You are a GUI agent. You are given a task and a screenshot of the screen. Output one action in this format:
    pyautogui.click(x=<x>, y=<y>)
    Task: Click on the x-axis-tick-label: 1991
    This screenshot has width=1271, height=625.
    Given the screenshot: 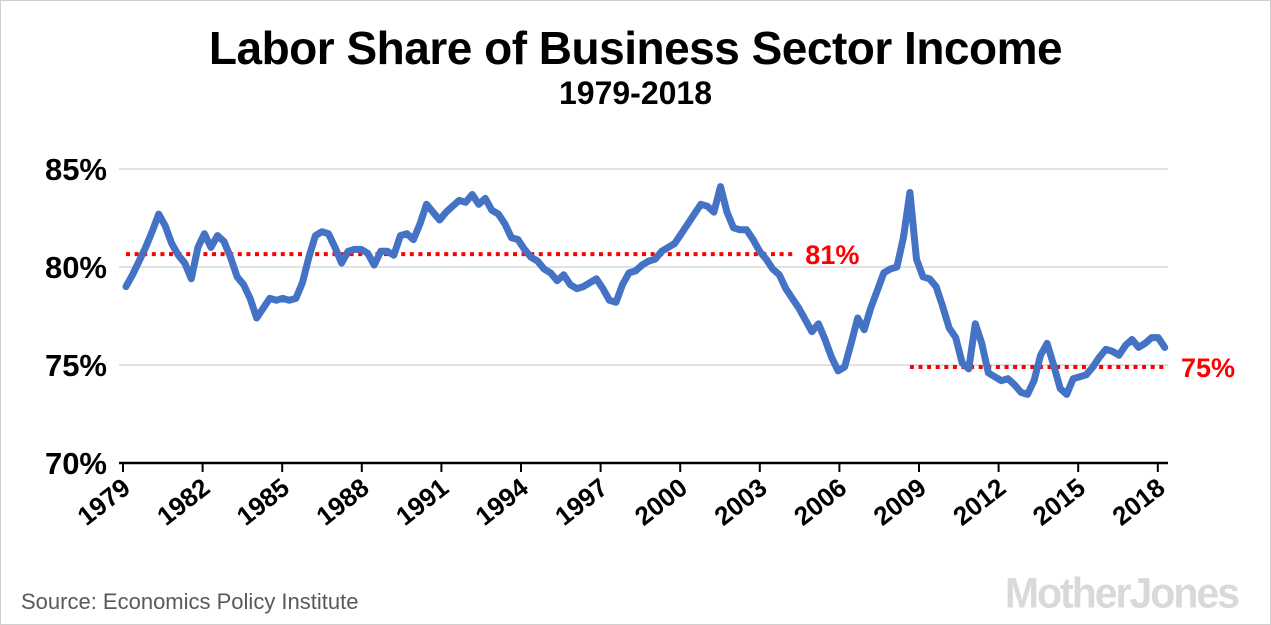 What is the action you would take?
    pyautogui.click(x=422, y=501)
    